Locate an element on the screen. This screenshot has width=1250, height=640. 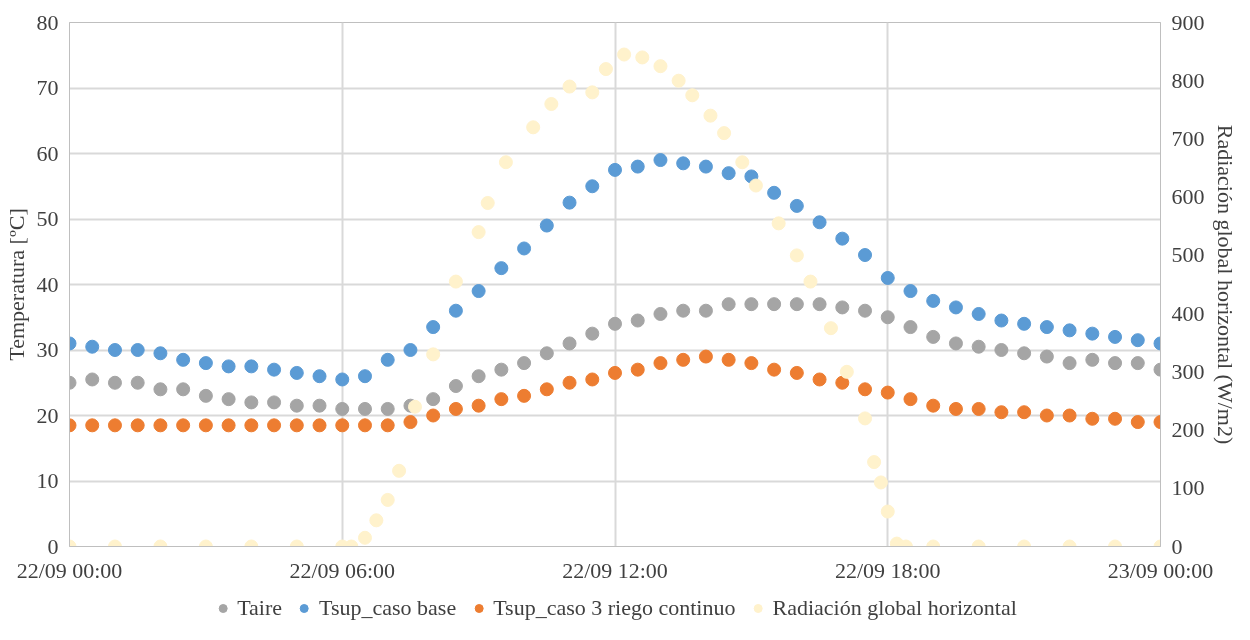
y-tick-label: 40 is located at coordinates (47, 284).